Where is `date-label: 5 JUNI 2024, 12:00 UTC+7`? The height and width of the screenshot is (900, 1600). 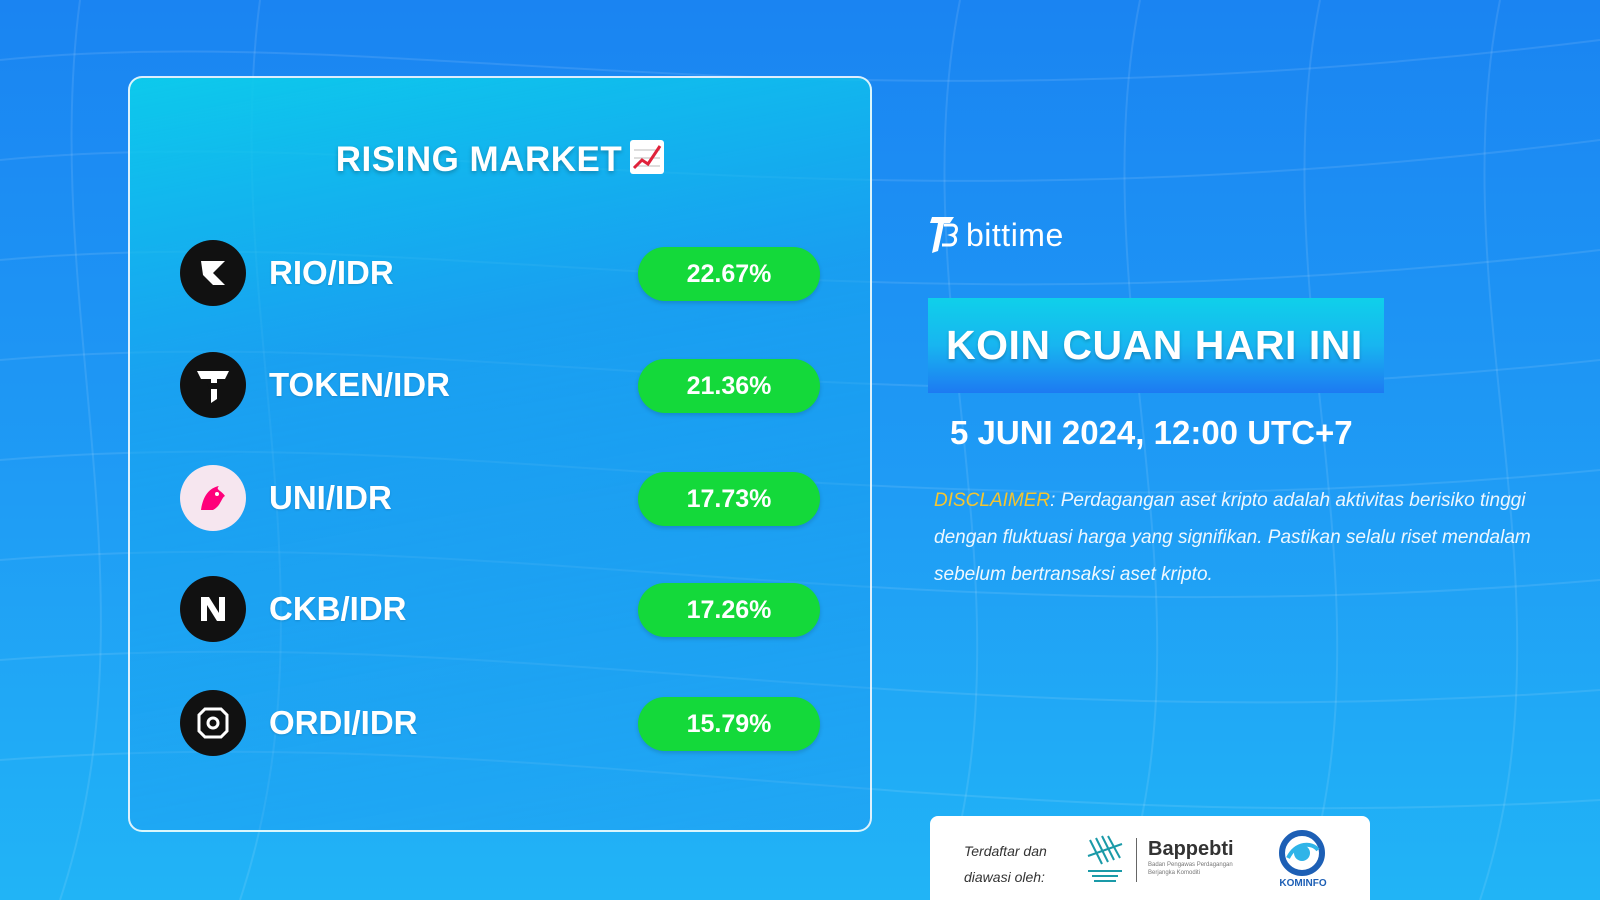
date-label: 5 JUNI 2024, 12:00 UTC+7 is located at coordinates (1151, 432).